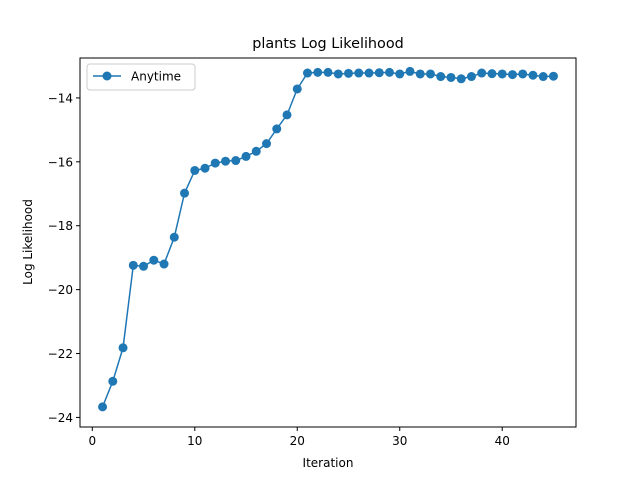  Describe the element at coordinates (60, 418) in the screenshot. I see `y-tick-label: −24` at that location.